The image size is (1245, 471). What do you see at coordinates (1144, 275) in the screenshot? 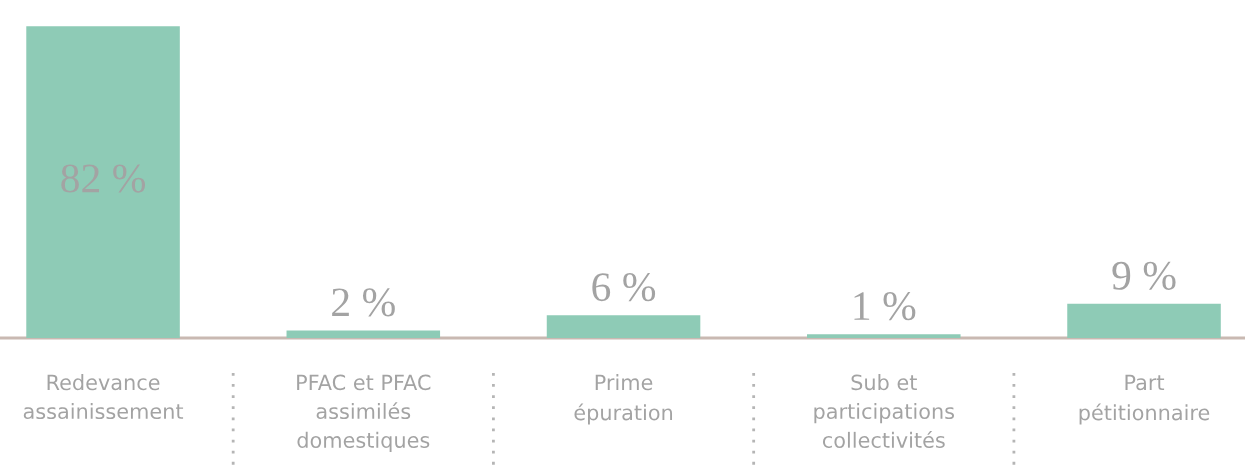
I see `data-label: 9 %` at bounding box center [1144, 275].